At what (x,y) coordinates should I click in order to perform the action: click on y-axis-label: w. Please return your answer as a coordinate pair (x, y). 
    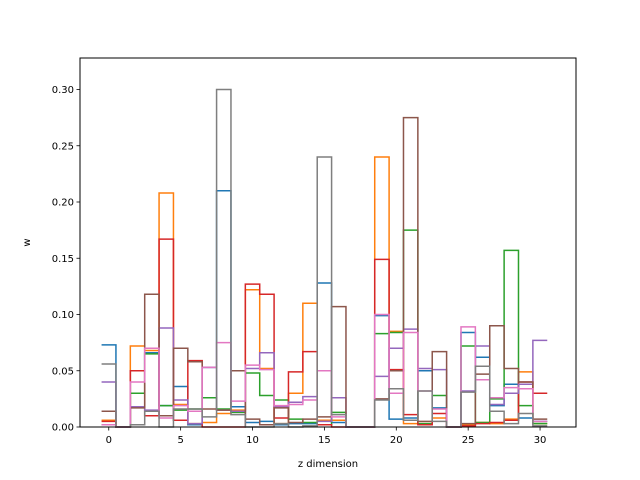
    Looking at the image, I should click on (27, 242).